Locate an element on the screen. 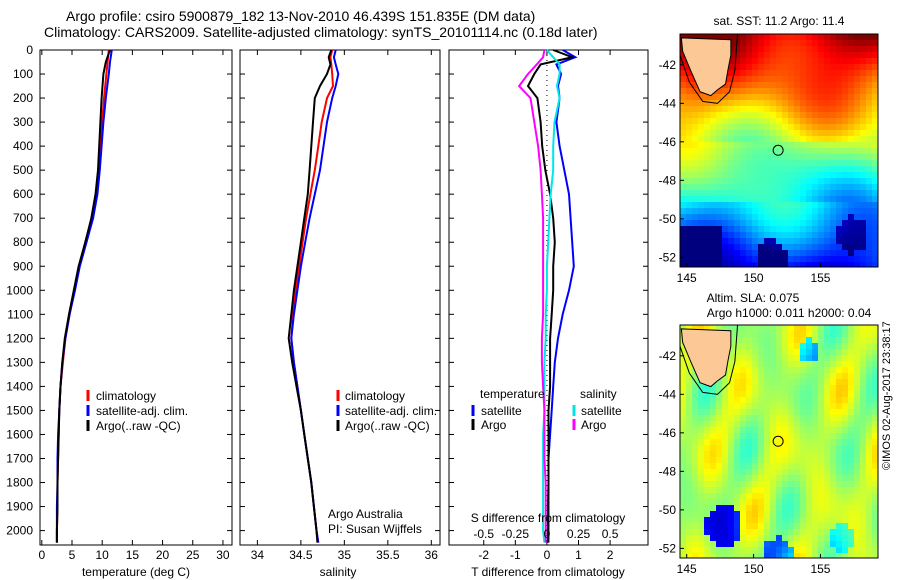 This screenshot has height=580, width=900. t-diff-x-tick-label: 0 is located at coordinates (547, 555).